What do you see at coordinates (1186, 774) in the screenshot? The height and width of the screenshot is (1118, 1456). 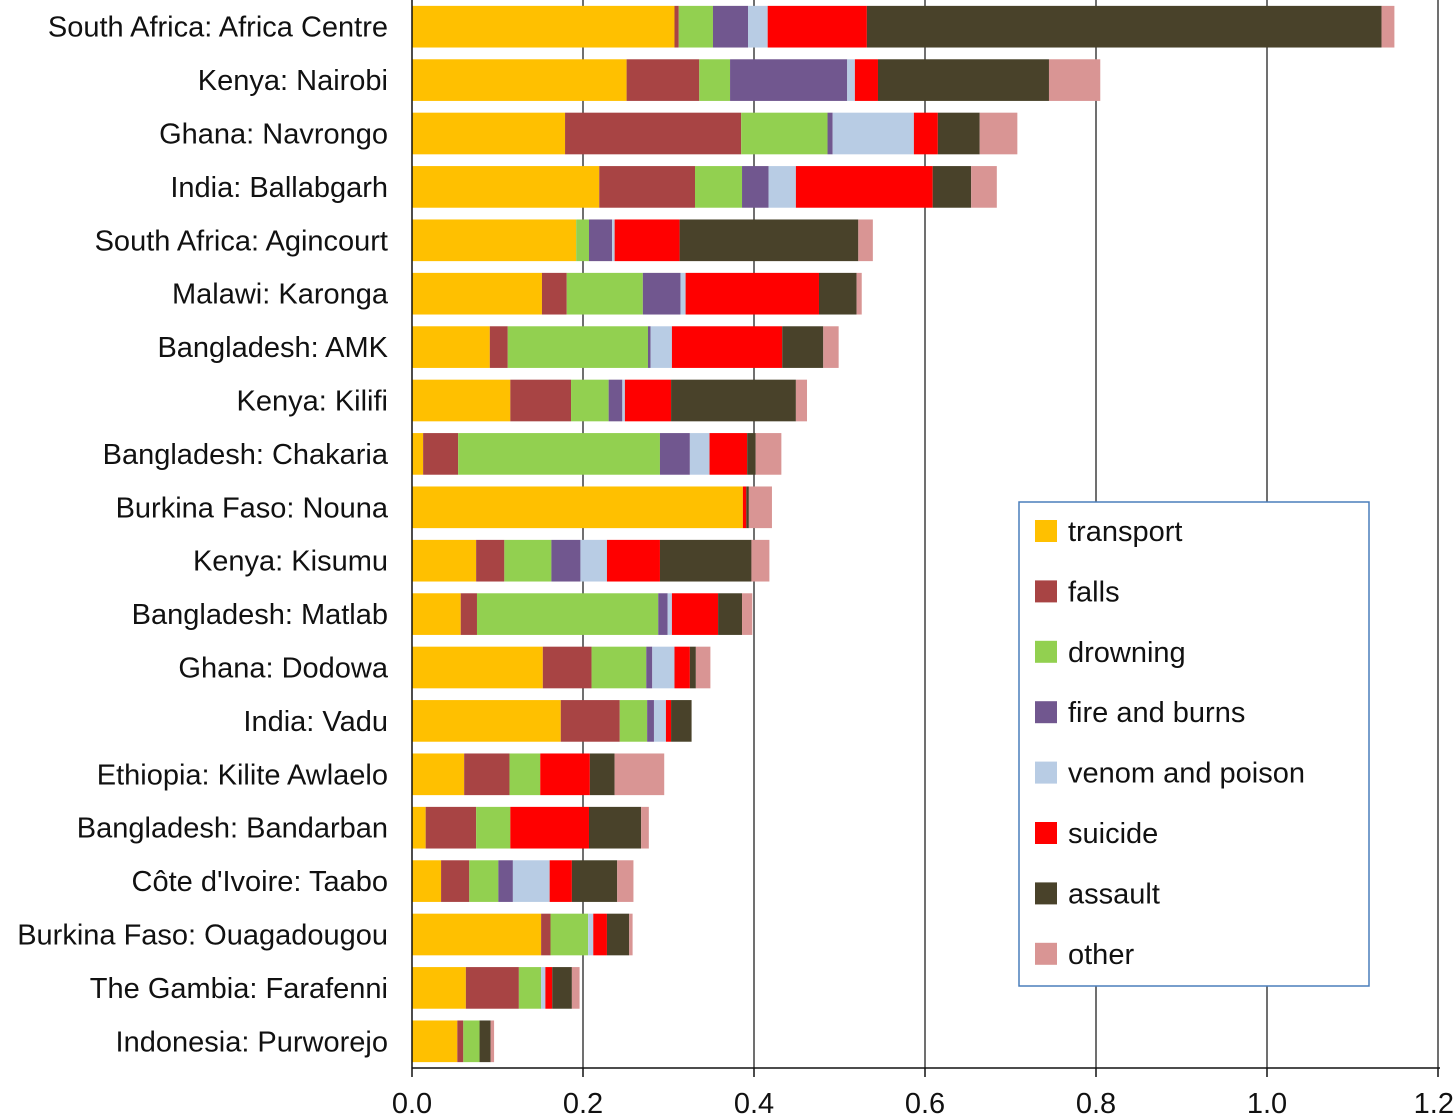 I see `legend-label: venom and poison` at bounding box center [1186, 774].